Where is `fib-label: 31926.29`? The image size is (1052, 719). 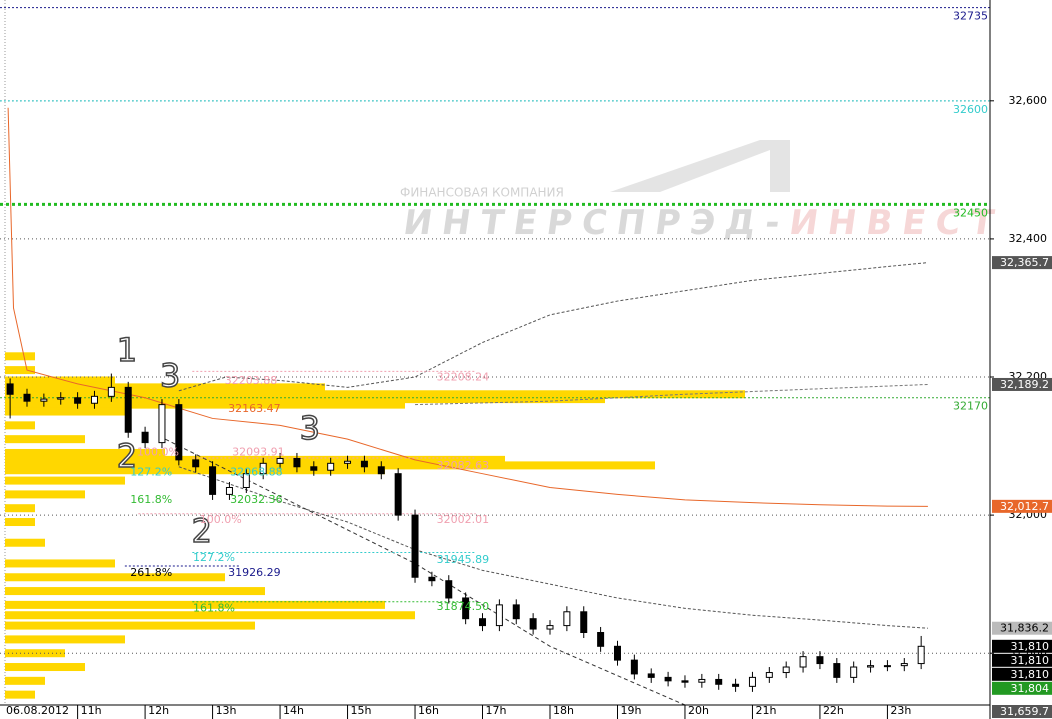 fib-label: 31926.29 is located at coordinates (254, 572).